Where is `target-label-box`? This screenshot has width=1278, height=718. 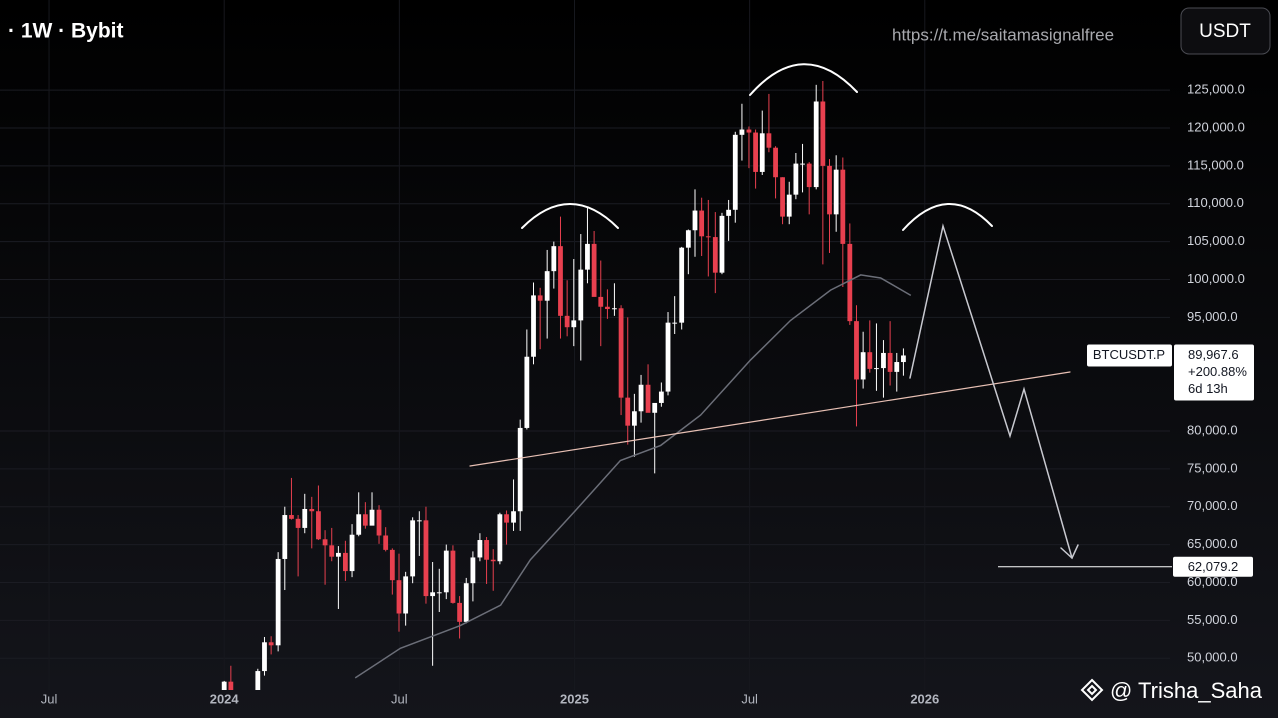 target-label-box is located at coordinates (1213, 566).